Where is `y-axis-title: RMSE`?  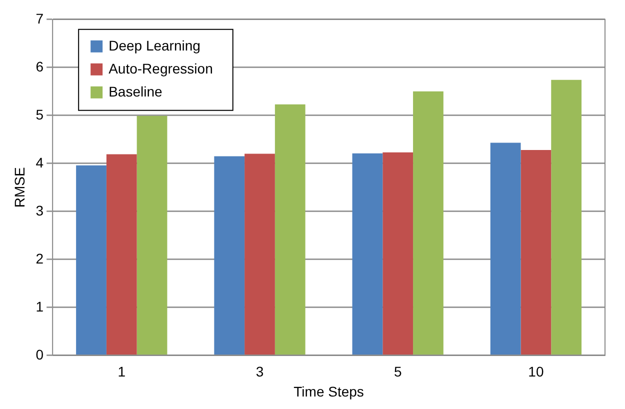
y-axis-title: RMSE is located at coordinates (19, 187).